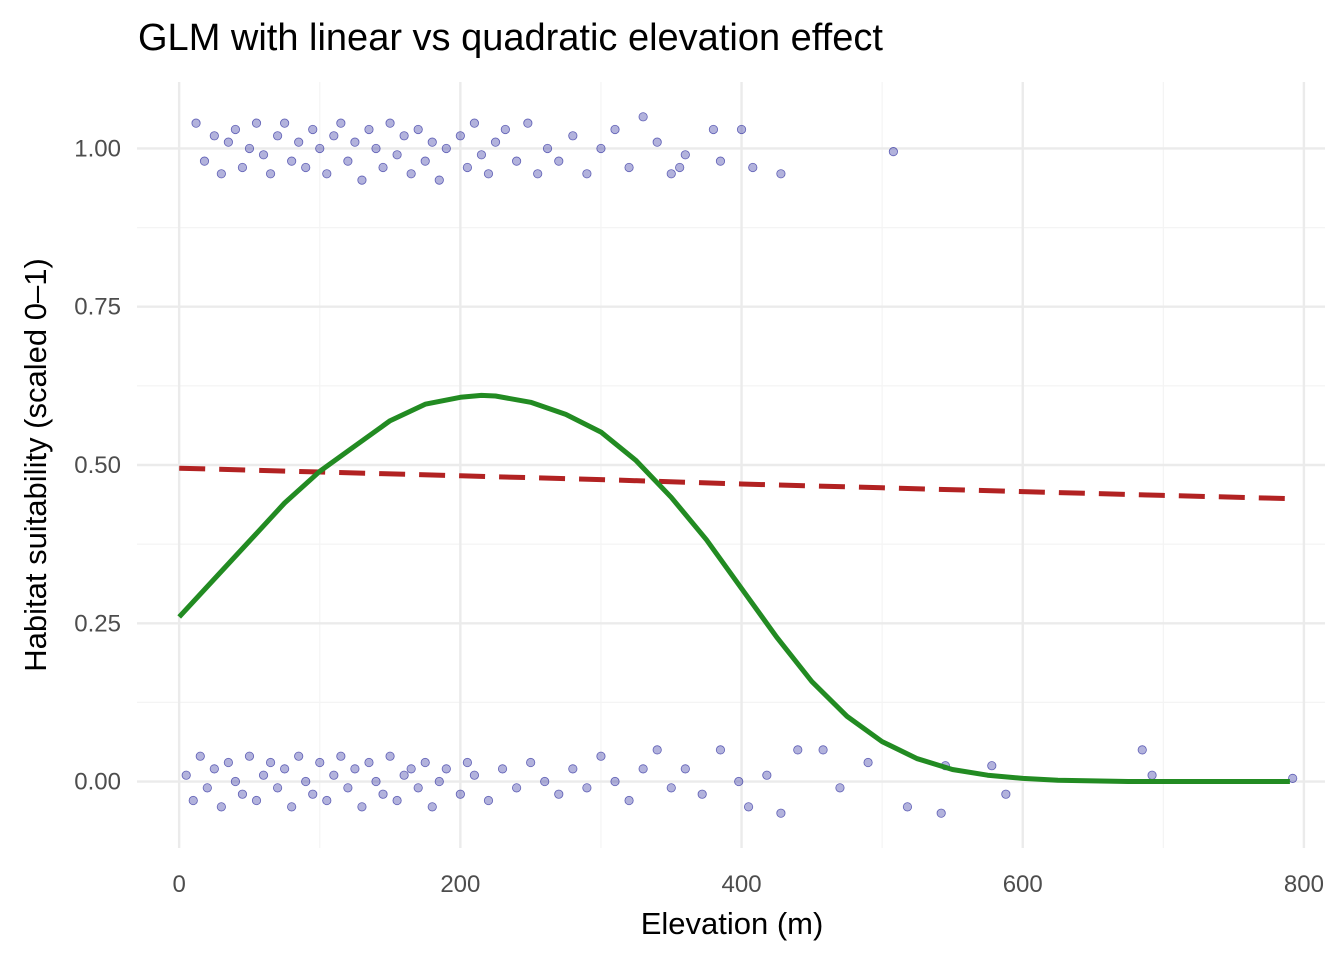  Describe the element at coordinates (97, 307) in the screenshot. I see `y-tick-label: 0.75` at that location.